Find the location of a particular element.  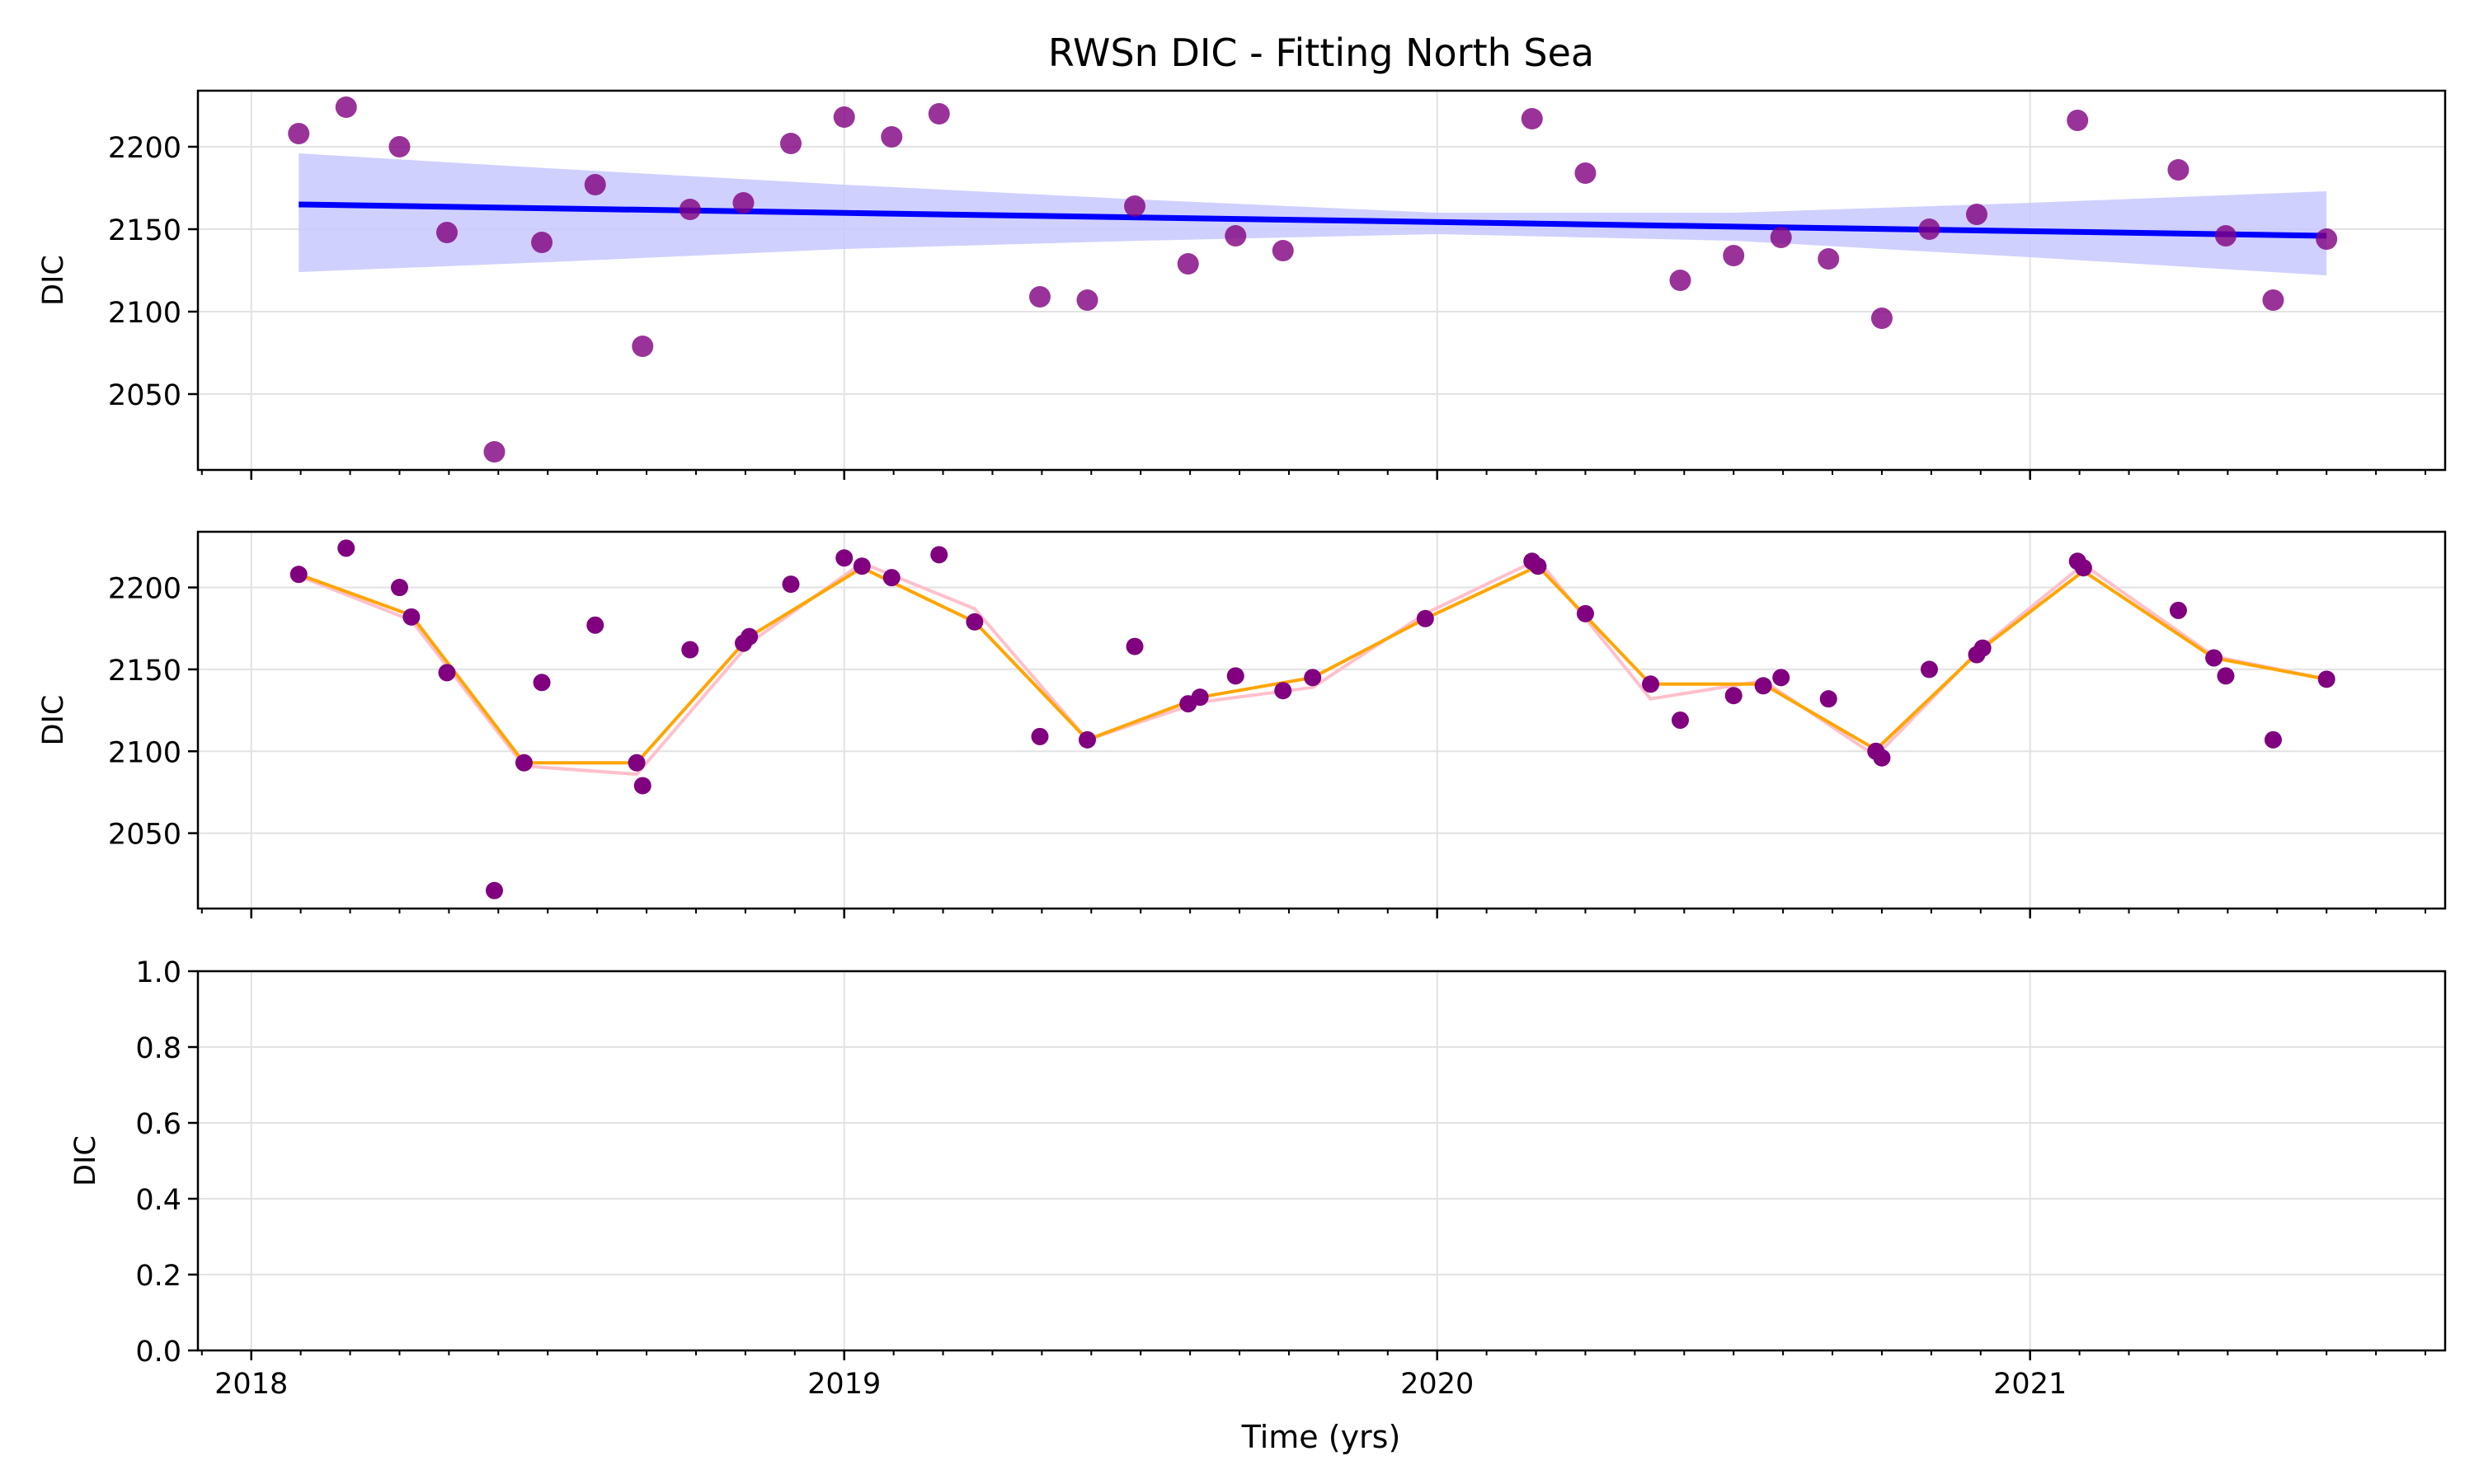

x-axis-label: Time (yrs) is located at coordinates (1321, 1437).